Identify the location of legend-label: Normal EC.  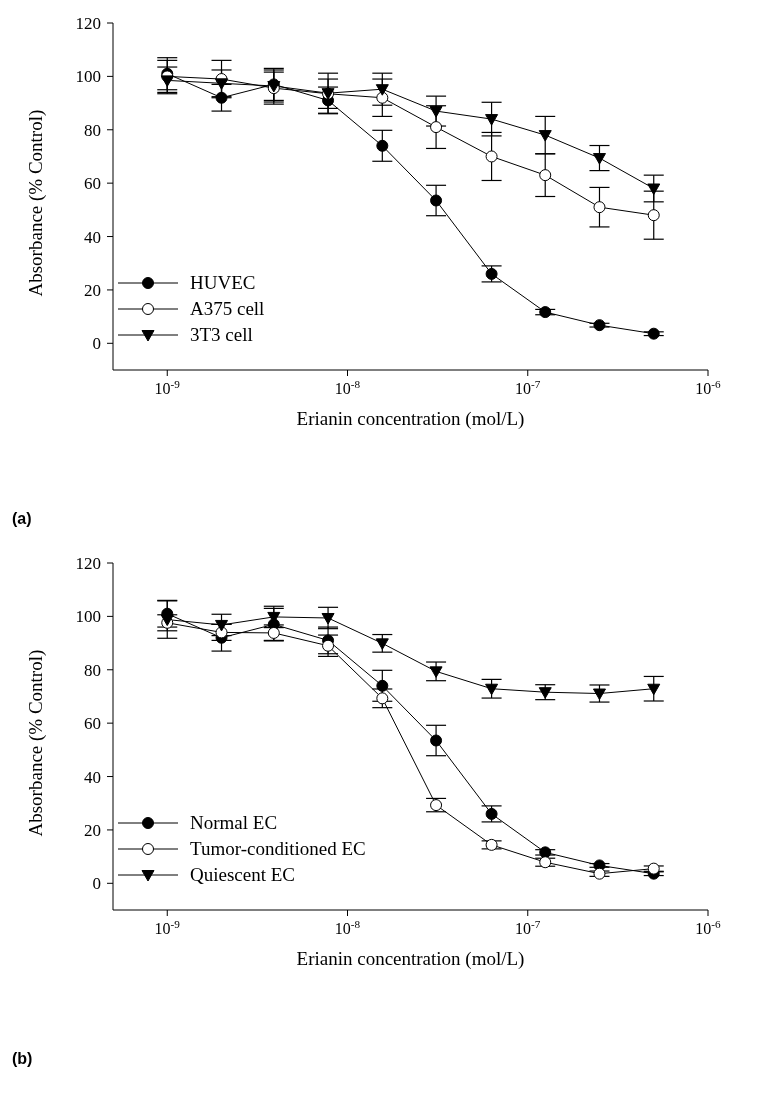
(234, 823).